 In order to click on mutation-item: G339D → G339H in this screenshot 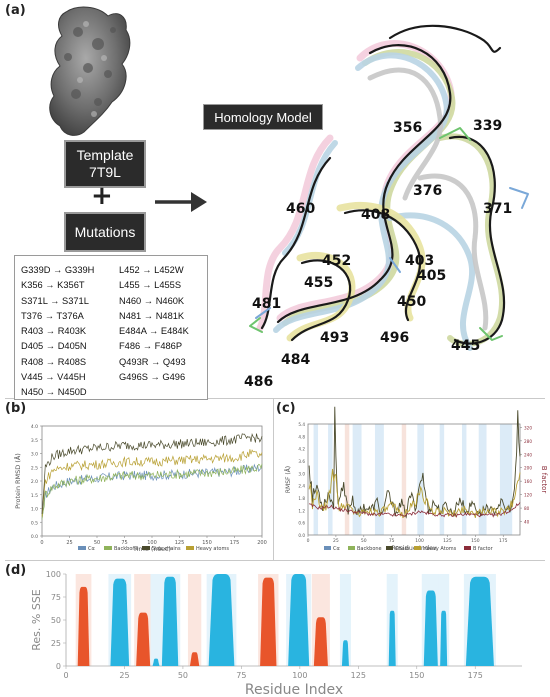, I will do `click(58, 270)`.